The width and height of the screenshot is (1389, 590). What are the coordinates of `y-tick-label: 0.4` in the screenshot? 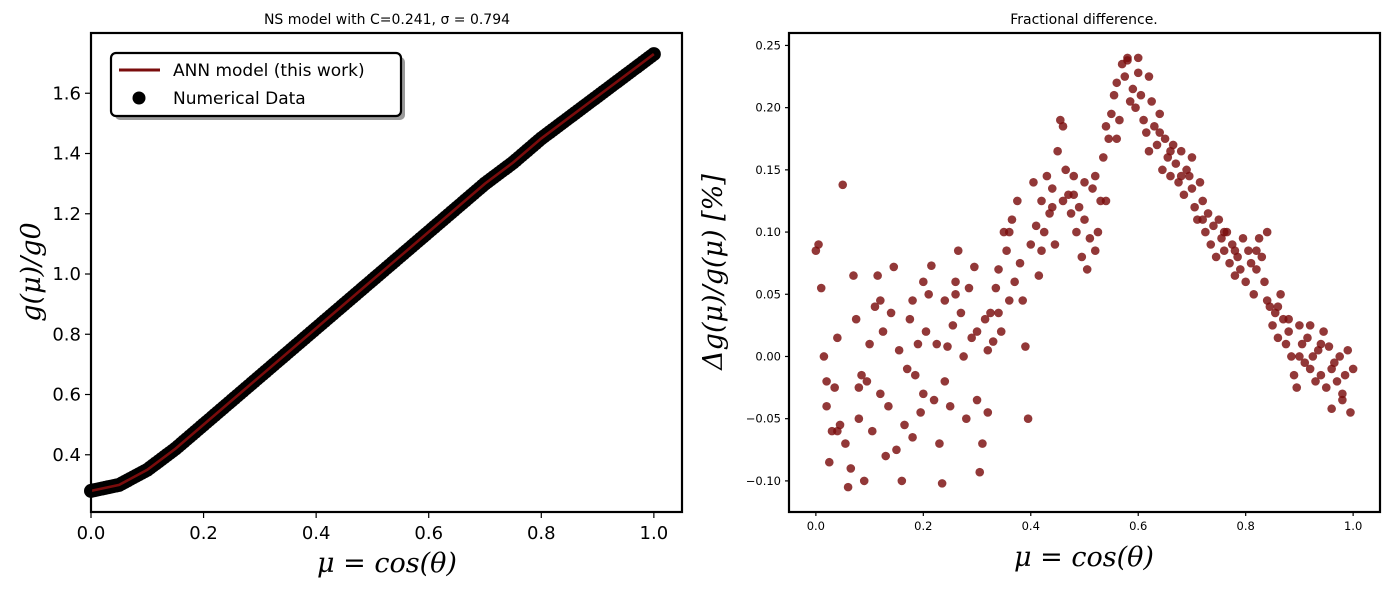 It's located at (66, 455).